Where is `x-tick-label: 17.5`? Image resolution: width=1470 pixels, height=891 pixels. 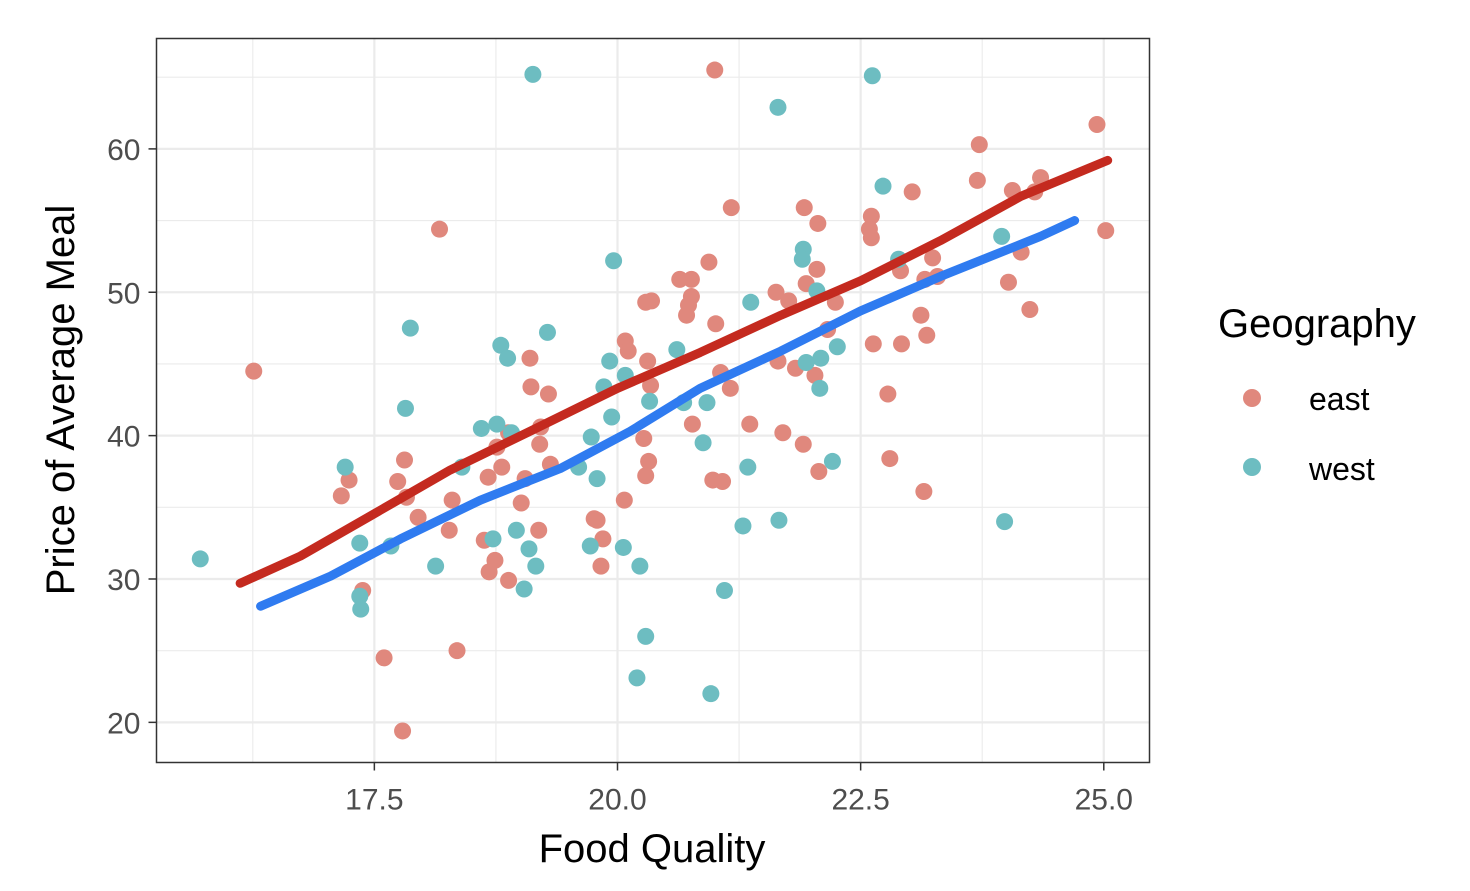
x-tick-label: 17.5 is located at coordinates (374, 800).